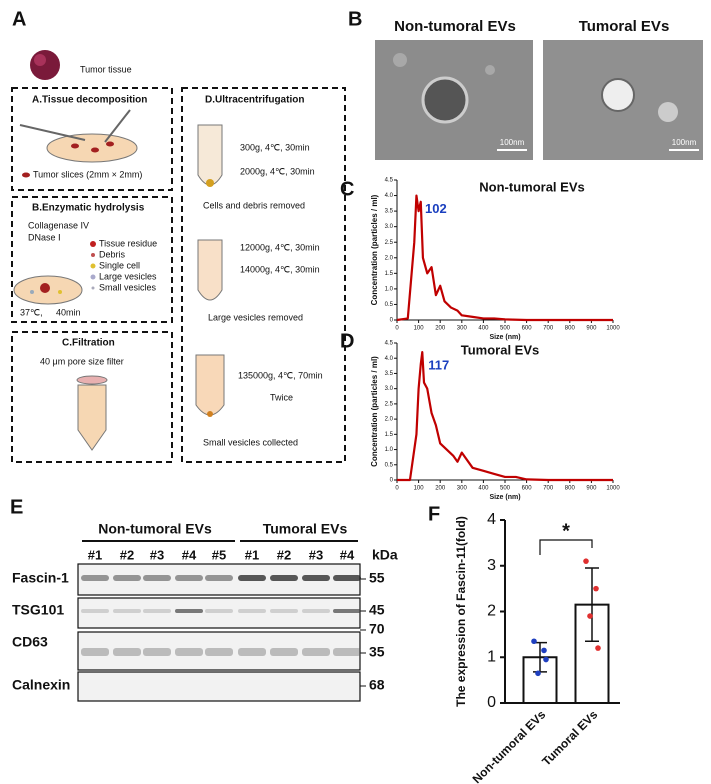 Image resolution: width=711 pixels, height=784 pixels. I want to click on pellet, so click(210, 414).